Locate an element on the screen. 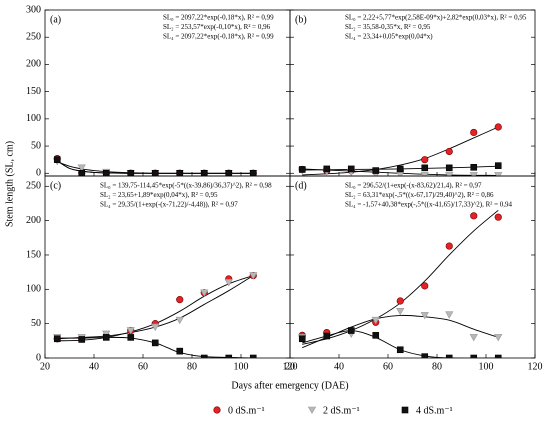 The width and height of the screenshot is (550, 428). x-tick-label: 40 is located at coordinates (339, 366).